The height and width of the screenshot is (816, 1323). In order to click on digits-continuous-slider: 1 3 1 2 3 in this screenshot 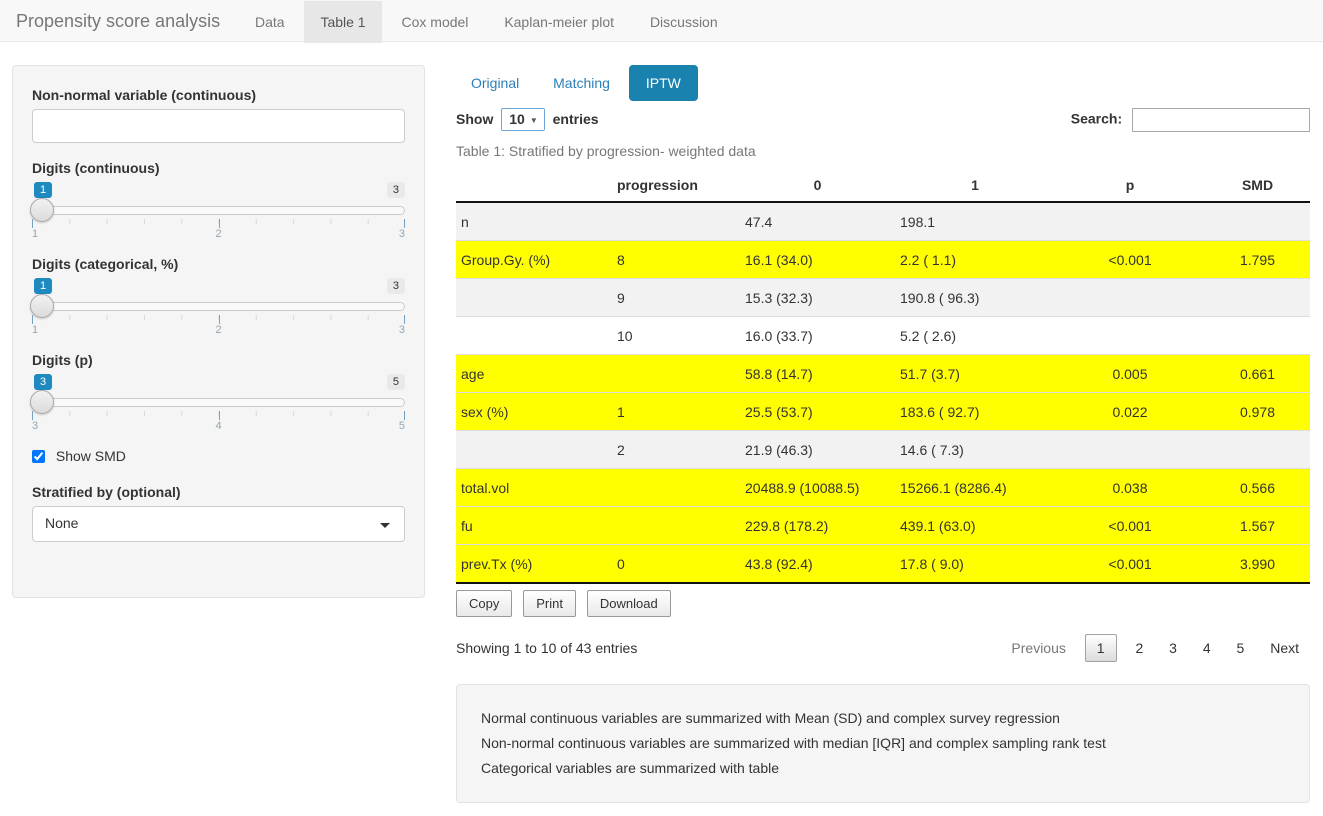, I will do `click(217, 211)`.